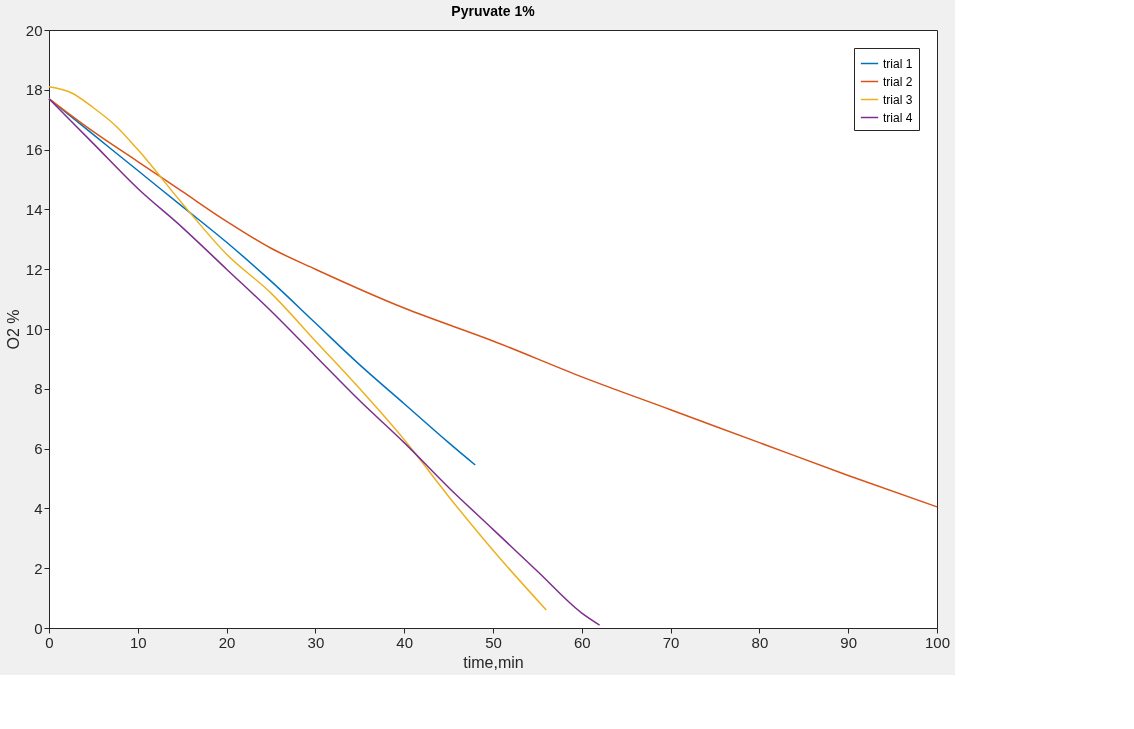 This screenshot has width=1134, height=729. What do you see at coordinates (34, 30) in the screenshot?
I see `y-tick-label: 20` at bounding box center [34, 30].